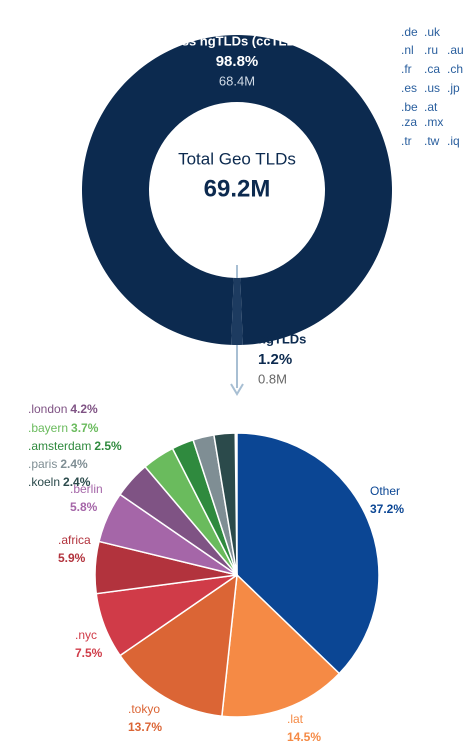 Image resolution: width=474 pixels, height=755 pixels. I want to click on slice-value: 5.8%, so click(84, 507).